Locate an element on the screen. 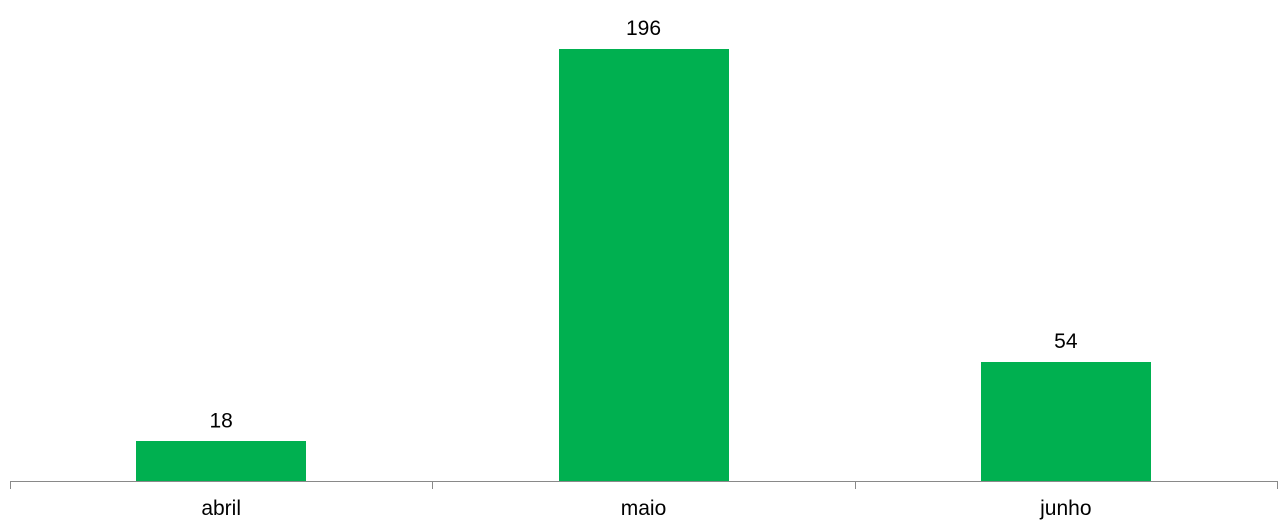 The height and width of the screenshot is (524, 1279). data-label-maio: 196 is located at coordinates (643, 28).